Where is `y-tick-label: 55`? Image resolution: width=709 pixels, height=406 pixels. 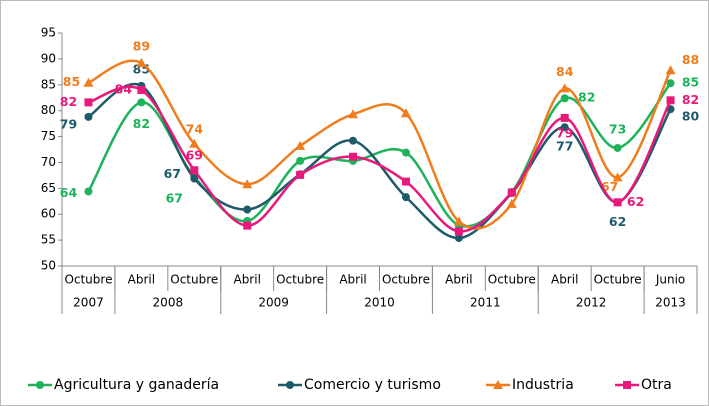
y-tick-label: 55 is located at coordinates (48, 240).